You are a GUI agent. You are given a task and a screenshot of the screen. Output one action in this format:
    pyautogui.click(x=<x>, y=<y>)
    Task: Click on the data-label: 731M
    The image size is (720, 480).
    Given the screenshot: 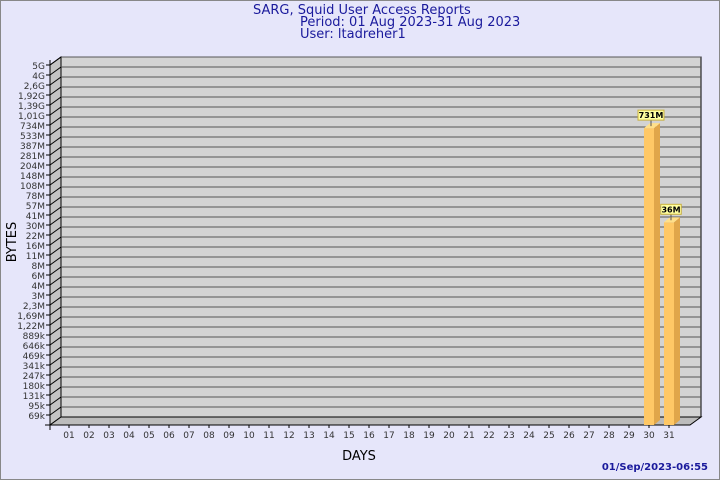 What is the action you would take?
    pyautogui.click(x=651, y=115)
    